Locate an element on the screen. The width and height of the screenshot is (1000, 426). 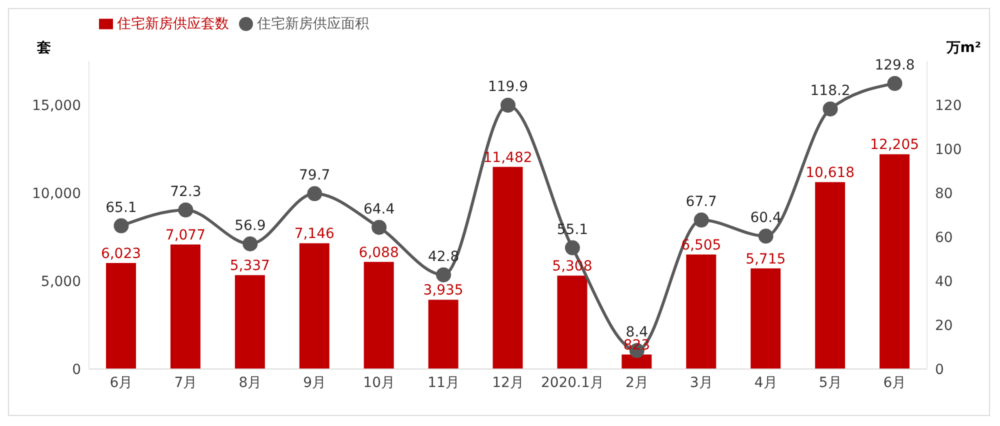
x-tick-label: 3月 is located at coordinates (701, 382).